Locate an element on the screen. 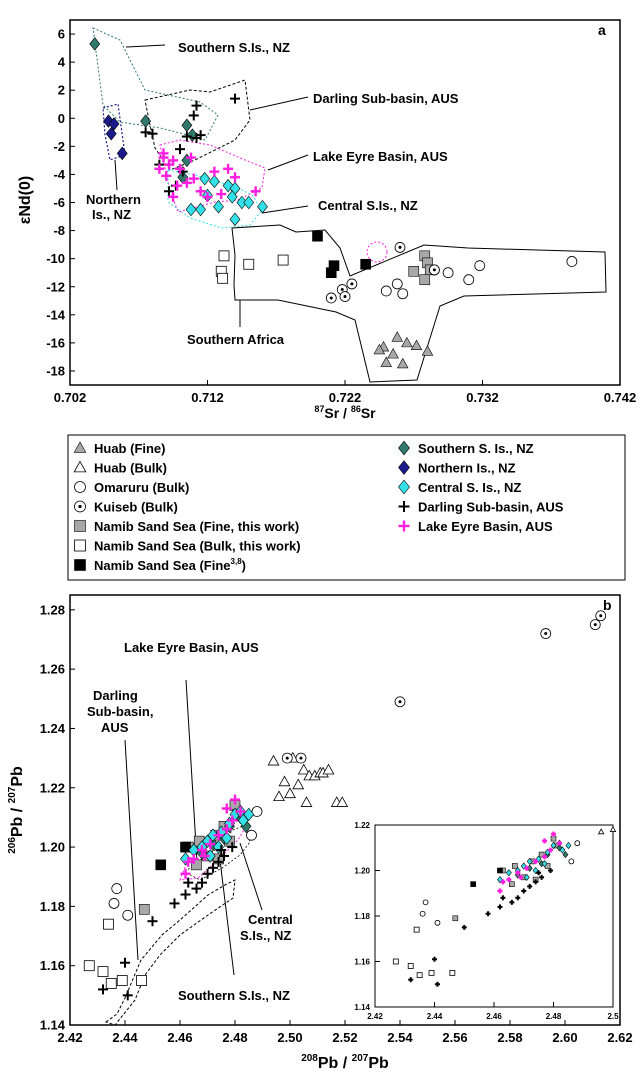  panel-b-ytick-label: 1.28 is located at coordinates (52, 609).